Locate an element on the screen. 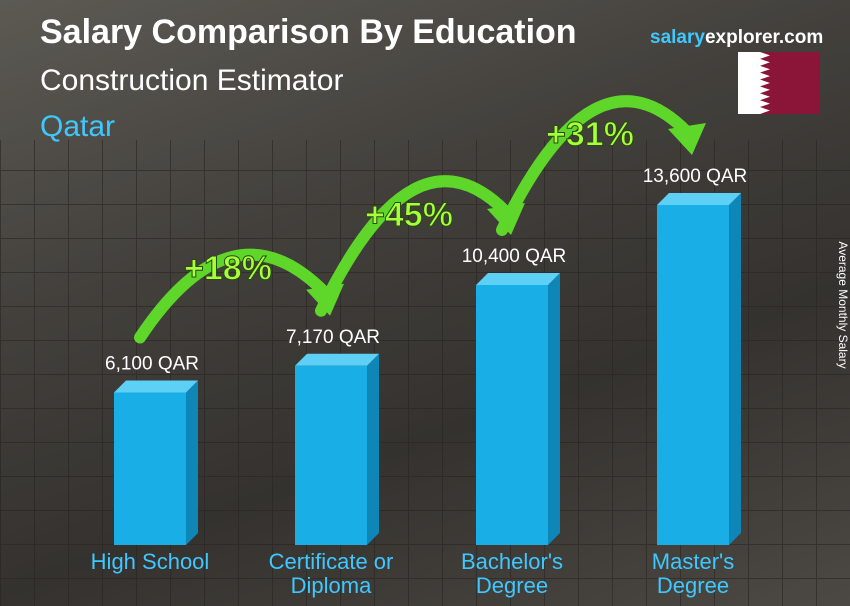 Image resolution: width=850 pixels, height=606 pixels. value-label: 6,100 QAR is located at coordinates (152, 364).